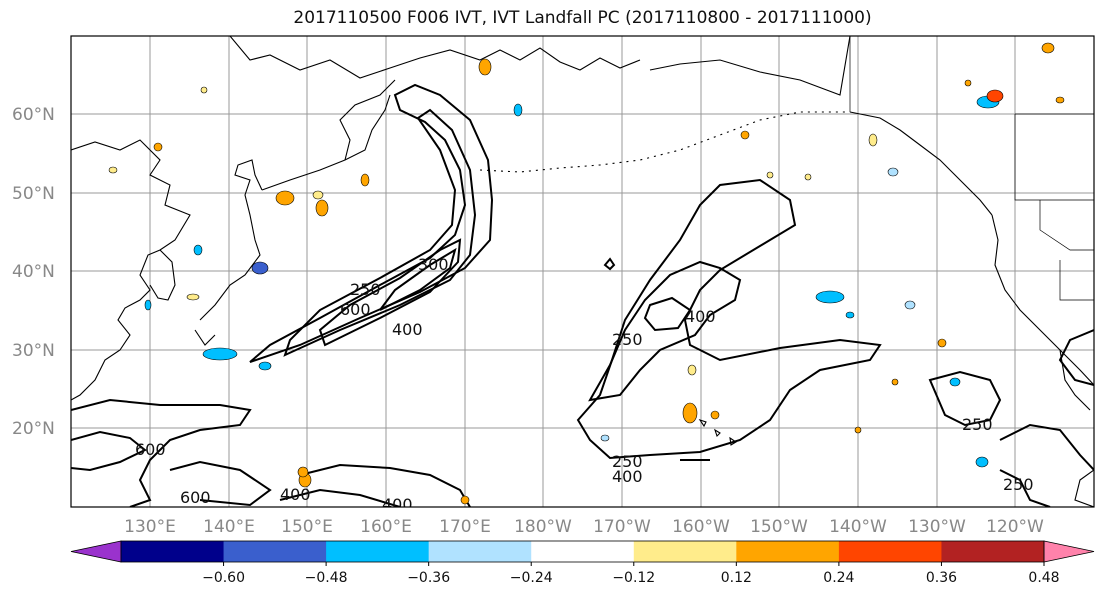  Describe the element at coordinates (465, 527) in the screenshot. I see `lon-label: 170°E` at that location.